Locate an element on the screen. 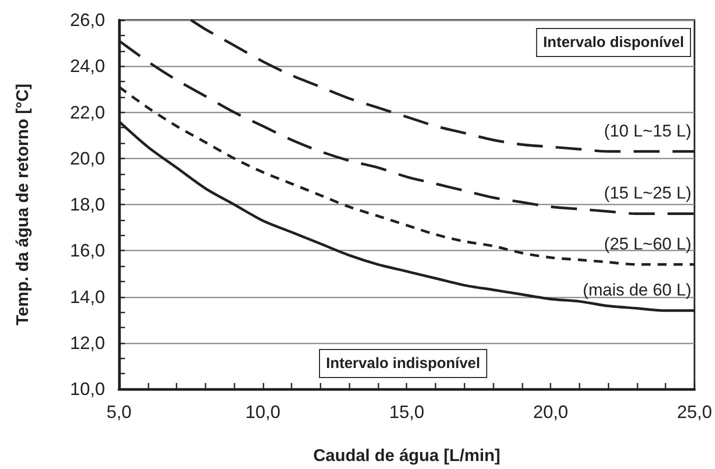 This screenshot has height=469, width=715. y-tick-label: 22,0 is located at coordinates (87, 112).